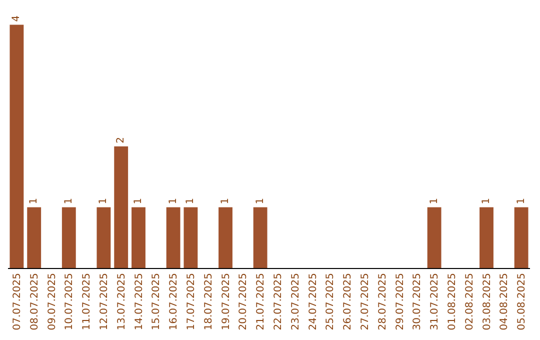 The height and width of the screenshot is (340, 540). Describe the element at coordinates (487, 301) in the screenshot. I see `x-tick-label: 03.08.2025` at that location.